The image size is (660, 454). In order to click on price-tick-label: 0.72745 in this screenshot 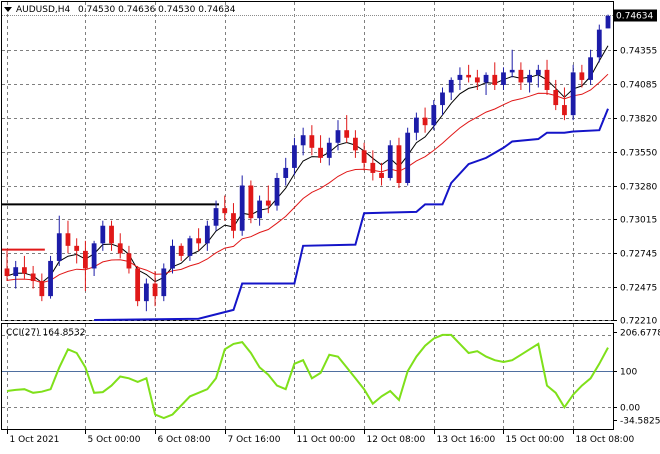, I will do `click(638, 255)`.